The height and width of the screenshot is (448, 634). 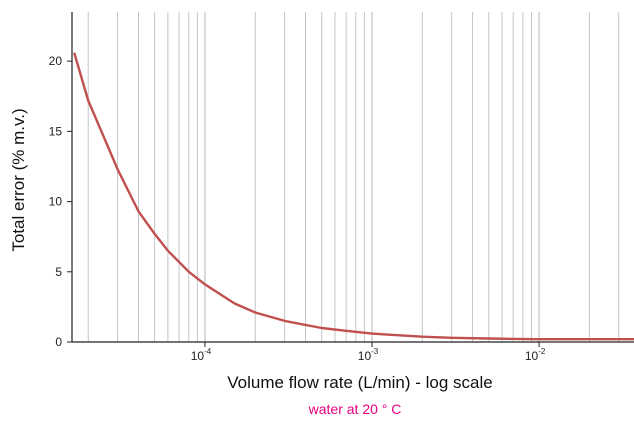 I want to click on x-axis-title: Volume flow rate (L/min) - log scale, so click(x=360, y=382).